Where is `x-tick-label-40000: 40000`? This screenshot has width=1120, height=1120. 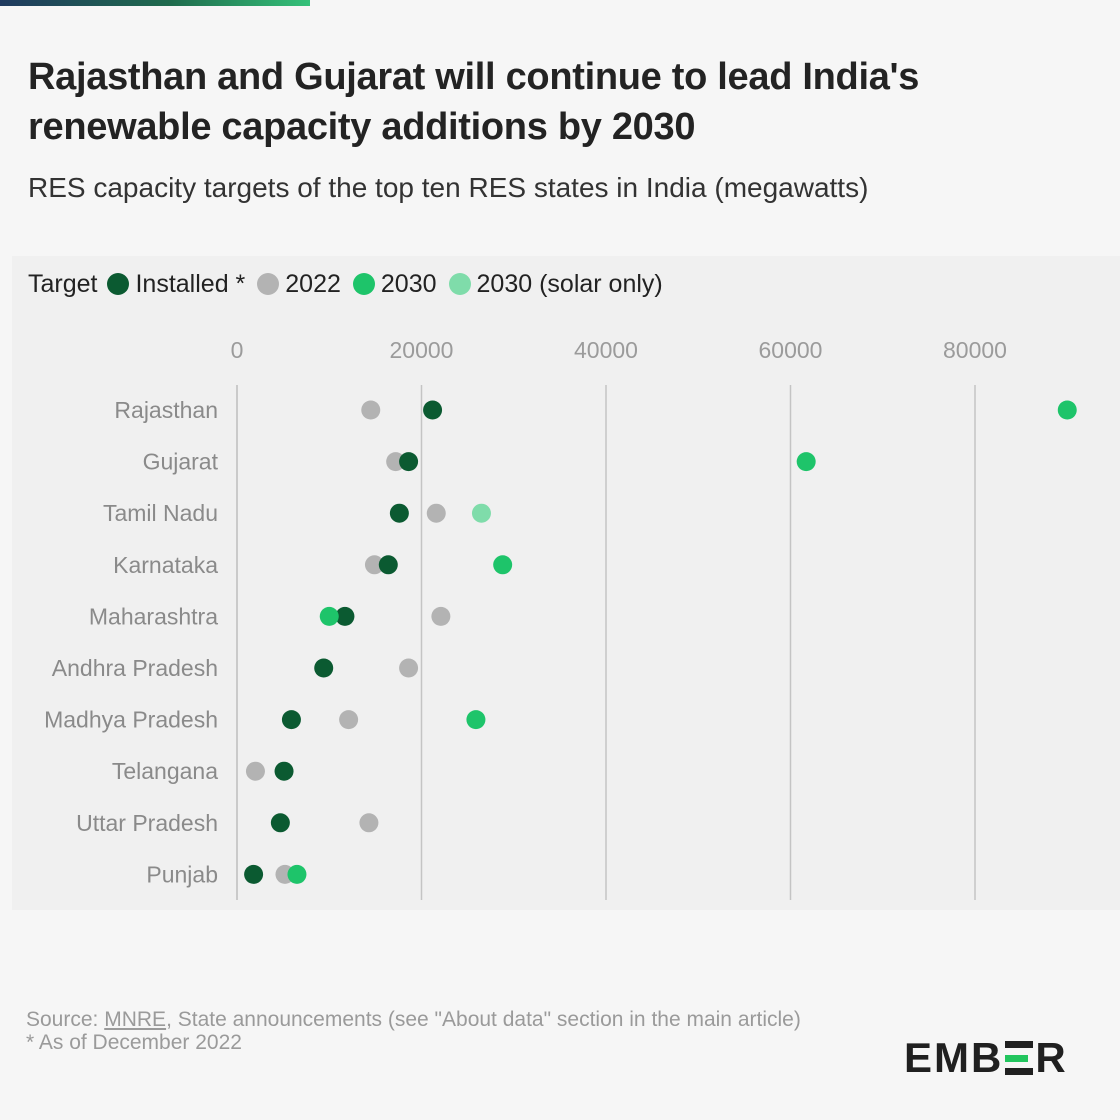
x-tick-label-40000: 40000 is located at coordinates (606, 350).